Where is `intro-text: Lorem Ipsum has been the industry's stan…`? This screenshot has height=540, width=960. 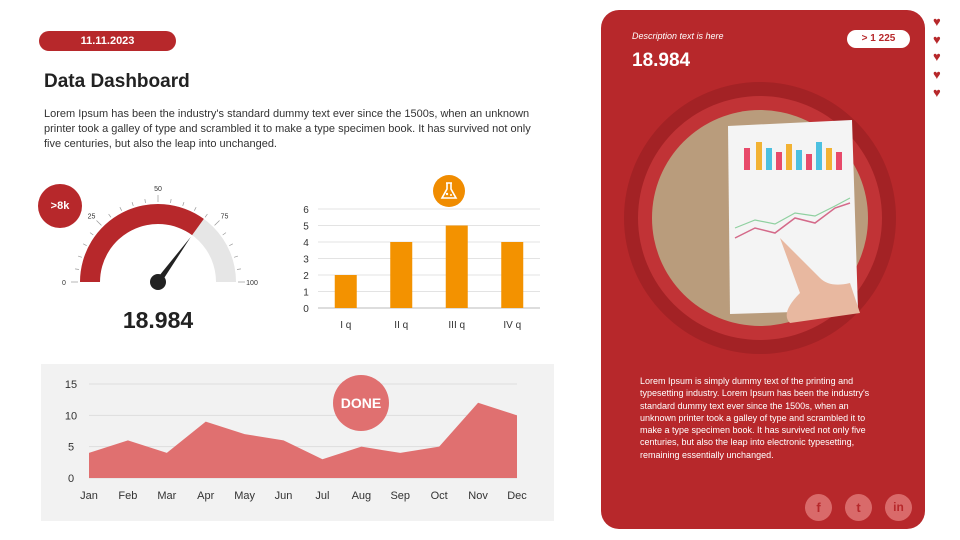
intro-text: Lorem Ipsum has been the industry's stan… is located at coordinates (287, 129).